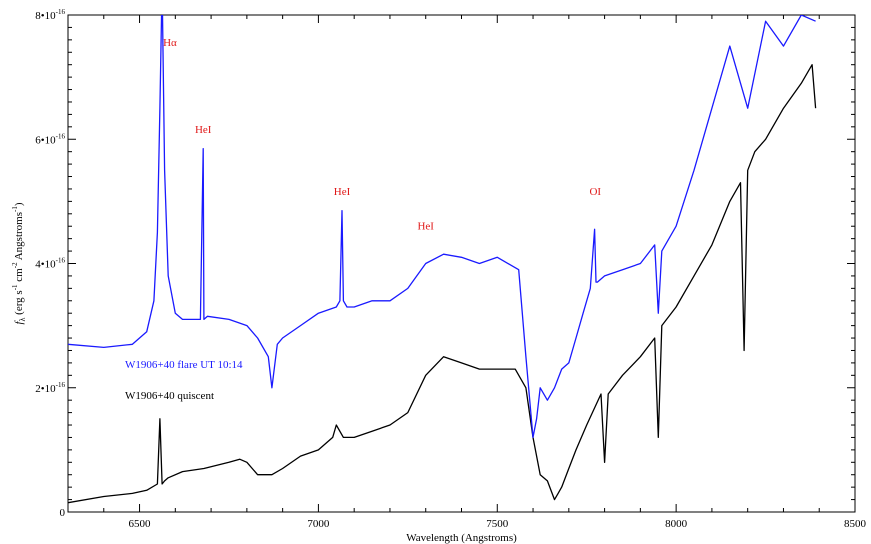 This screenshot has width=871, height=544. Describe the element at coordinates (50, 388) in the screenshot. I see `y-tick-label: 2•10-16` at that location.